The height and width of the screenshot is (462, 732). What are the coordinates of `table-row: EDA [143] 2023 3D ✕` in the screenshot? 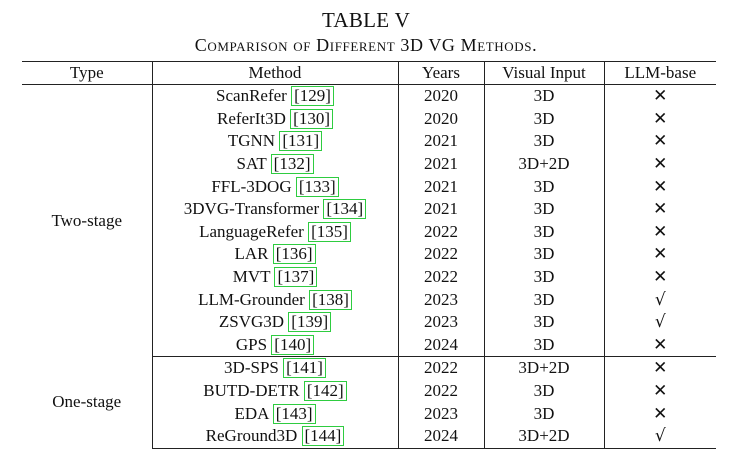 It's located at (369, 413).